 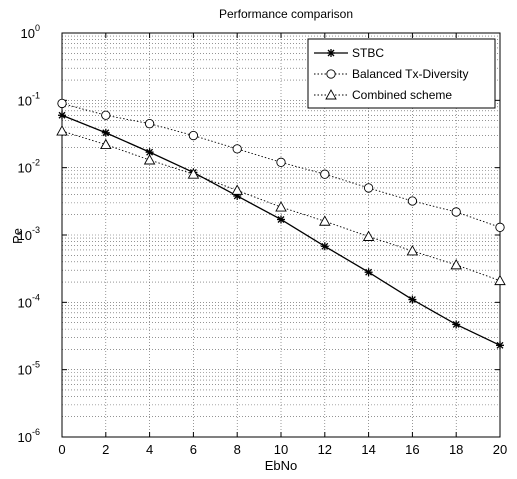 What do you see at coordinates (36, 95) in the screenshot?
I see `y-tick-exponent: -1` at bounding box center [36, 95].